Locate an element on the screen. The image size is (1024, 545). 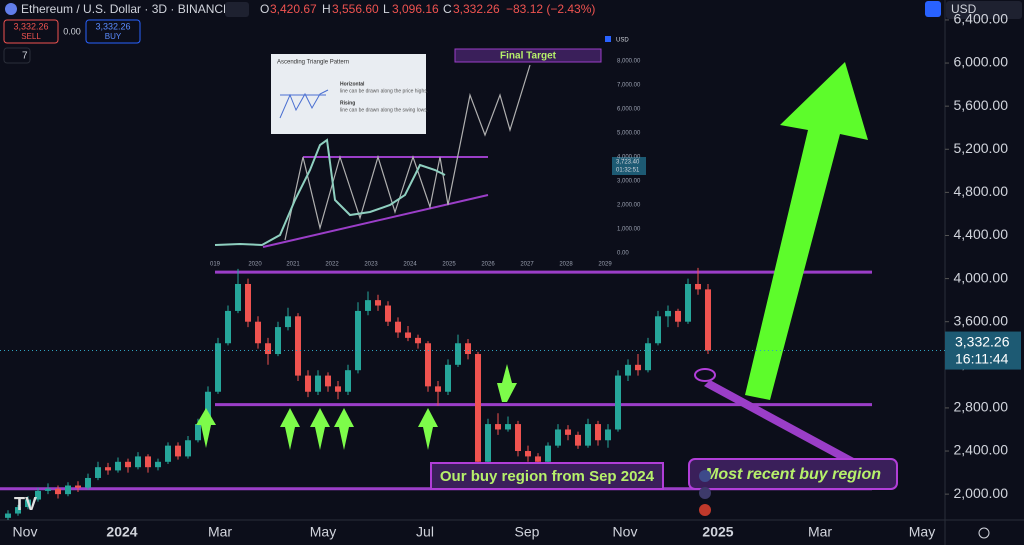
sell-button is located at coordinates (31, 31).